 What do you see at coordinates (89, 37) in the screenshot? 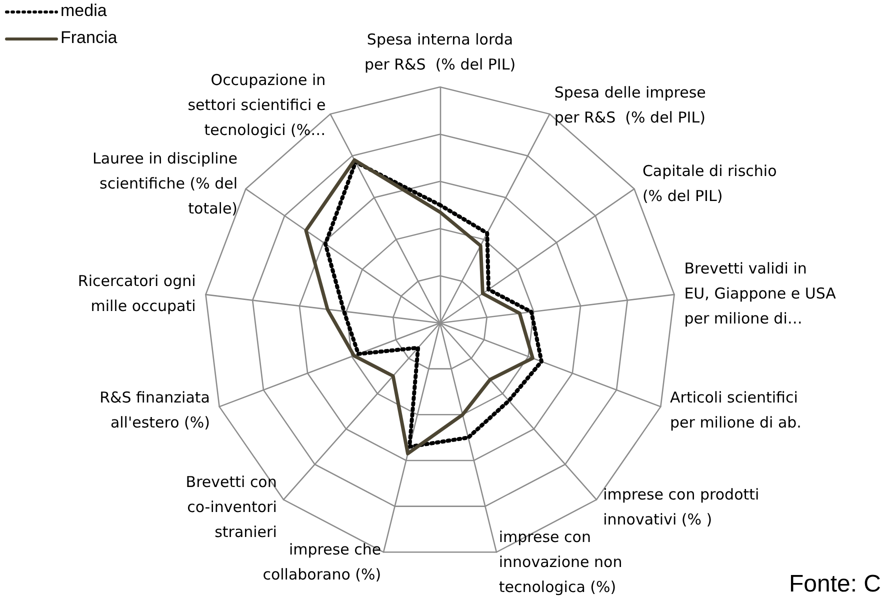
I see `legend-label: Francia` at bounding box center [89, 37].